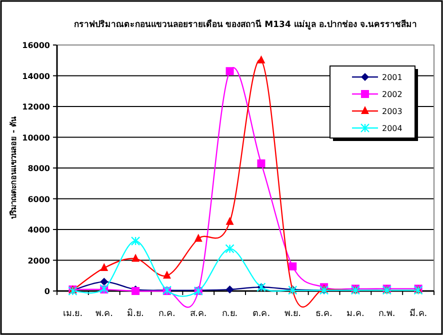 Image resolution: width=443 pixels, height=335 pixels. I want to click on y-tick-label: 4000, so click(39, 230).